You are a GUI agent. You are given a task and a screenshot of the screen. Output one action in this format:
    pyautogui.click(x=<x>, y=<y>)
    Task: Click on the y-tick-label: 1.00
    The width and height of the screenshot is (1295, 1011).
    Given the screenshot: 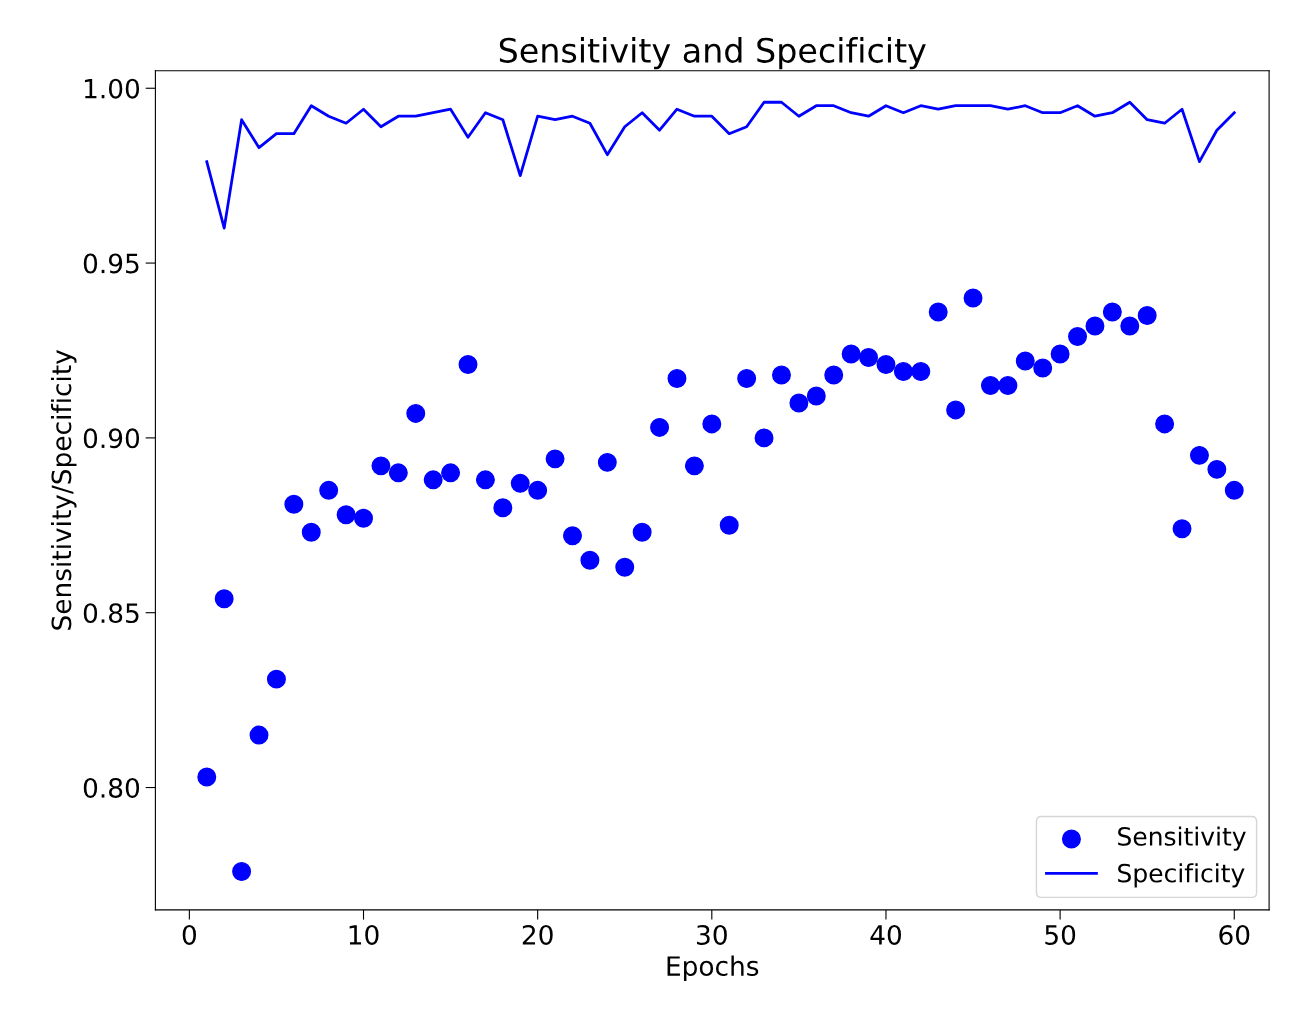 What is the action you would take?
    pyautogui.click(x=112, y=88)
    